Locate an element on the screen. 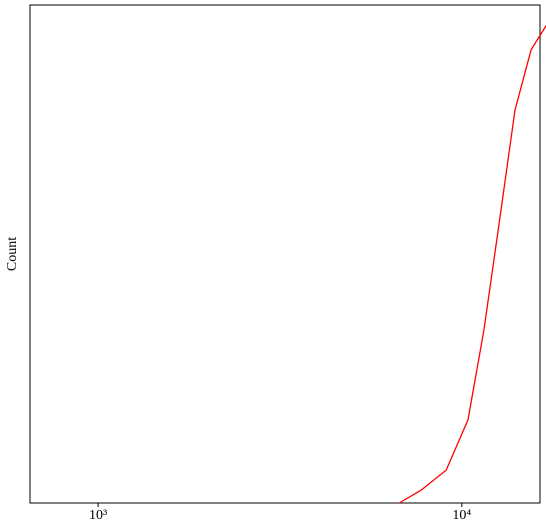 This screenshot has height=525, width=546. x-tick-label: 10³ is located at coordinates (98, 515).